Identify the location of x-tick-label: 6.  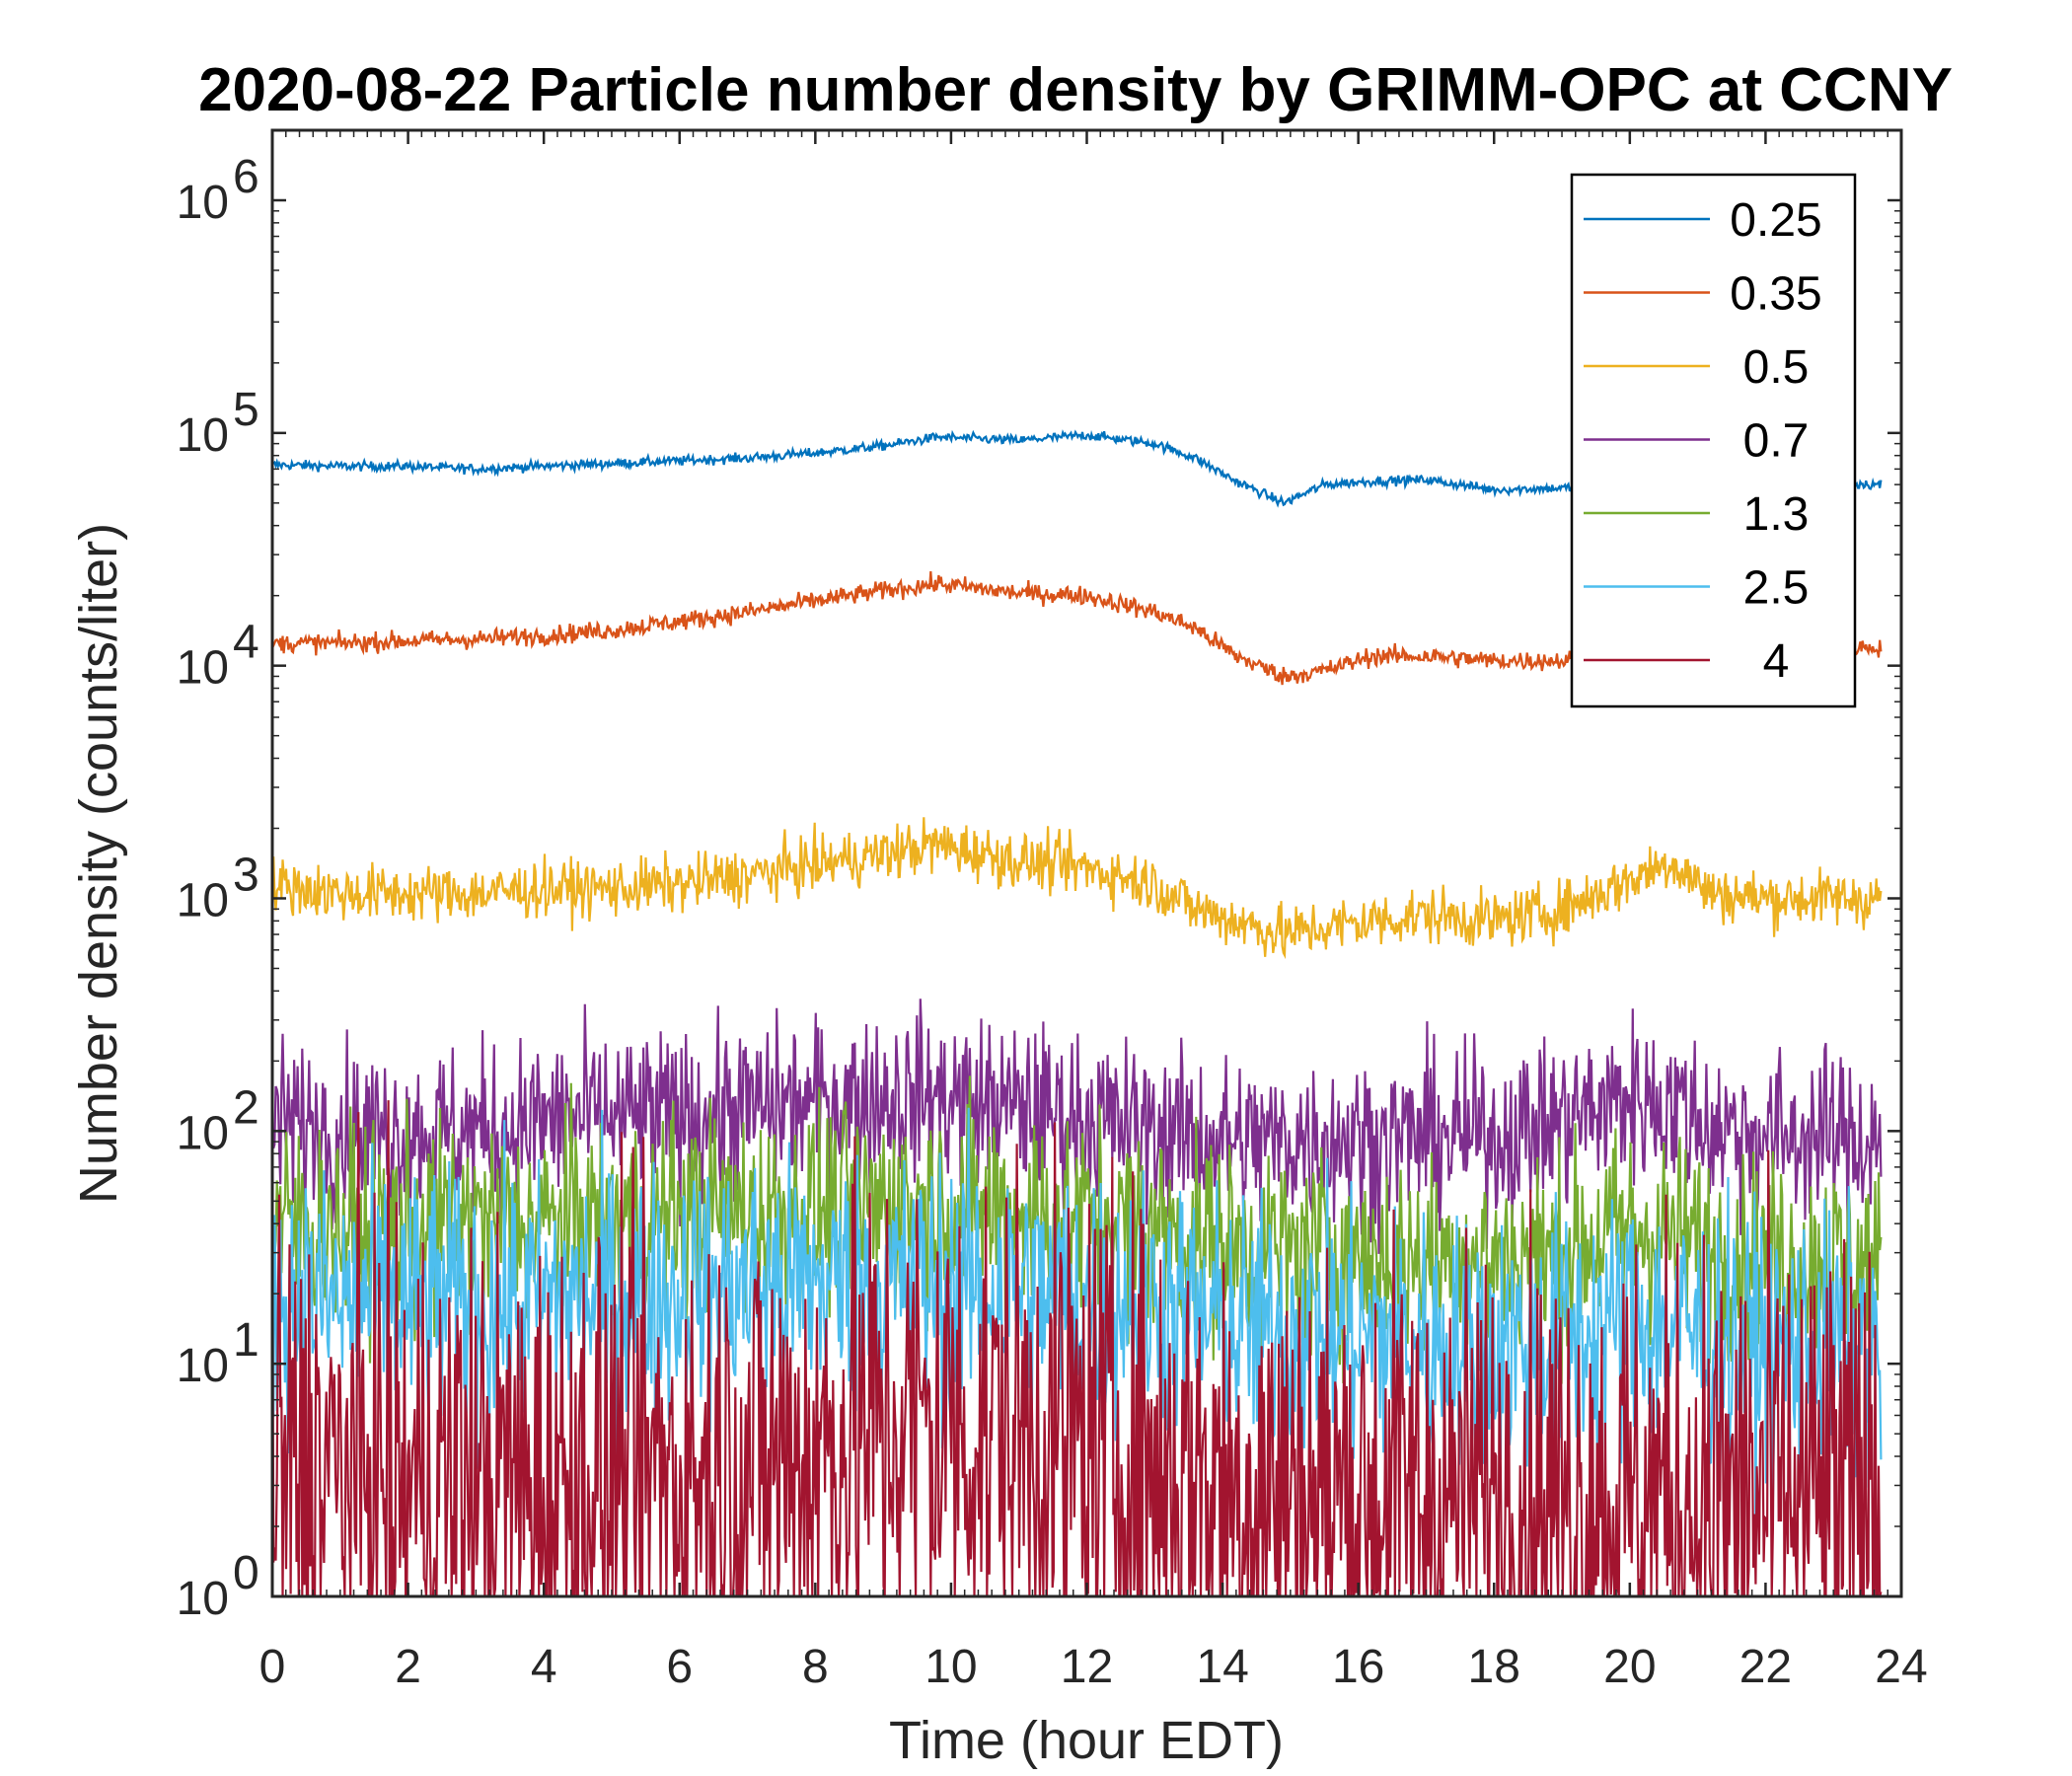
(680, 1667).